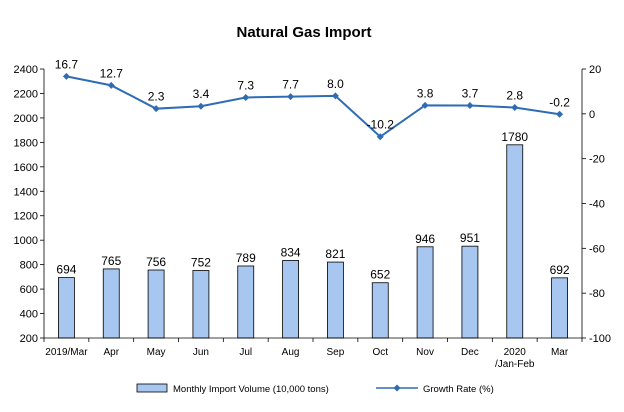 The width and height of the screenshot is (624, 412). I want to click on growth-rate-label: 2.8, so click(514, 96).